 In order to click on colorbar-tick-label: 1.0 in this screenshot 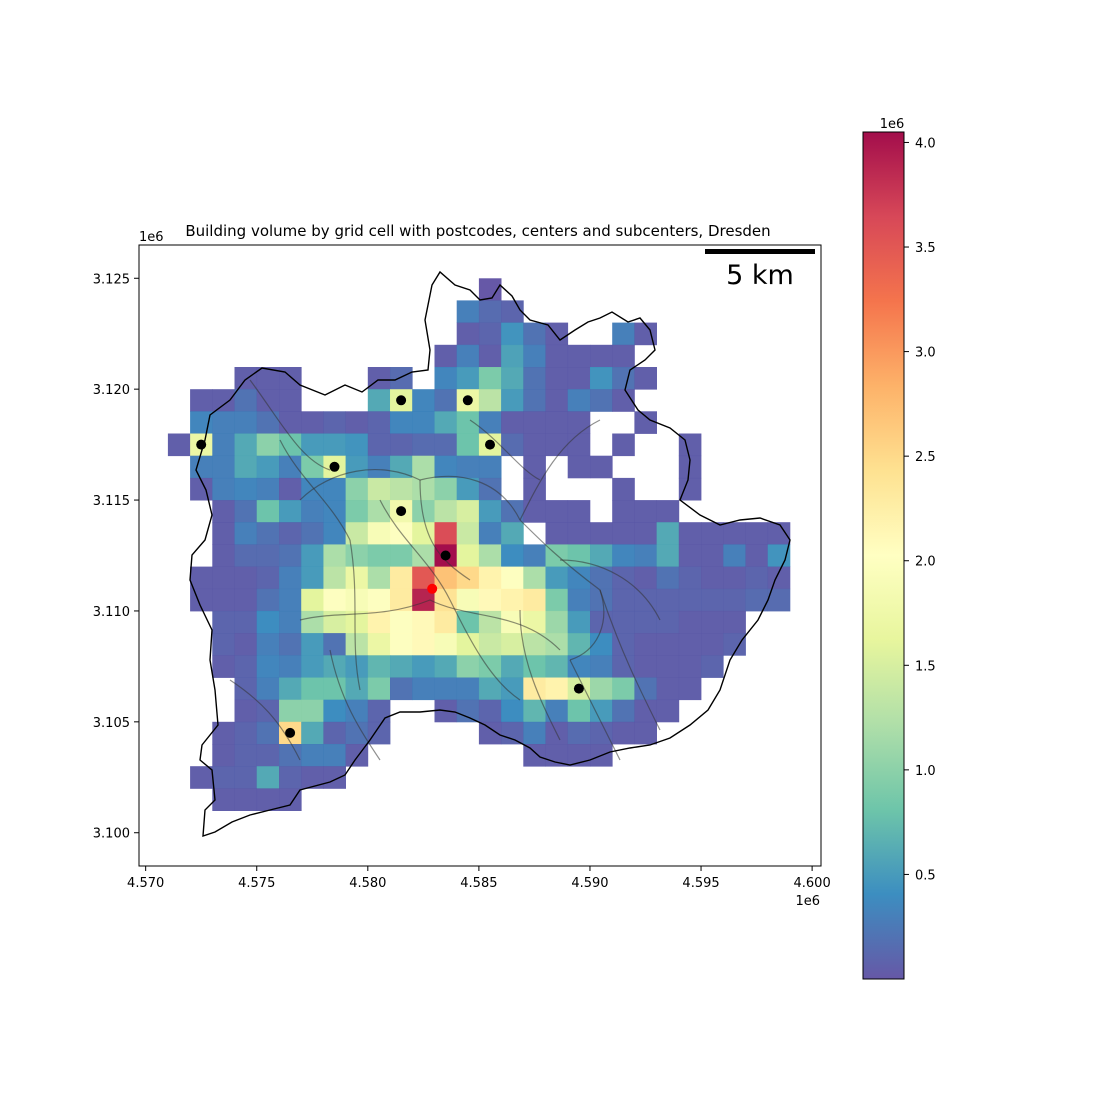, I will do `click(925, 771)`.